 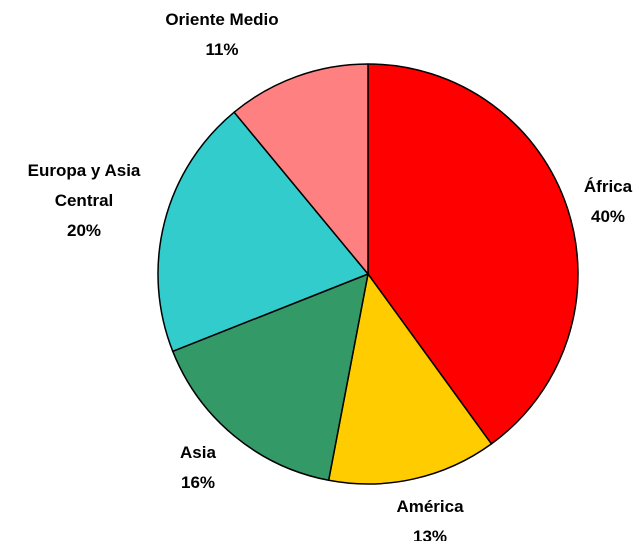 I want to click on slice-percent: 11%, so click(x=221, y=49).